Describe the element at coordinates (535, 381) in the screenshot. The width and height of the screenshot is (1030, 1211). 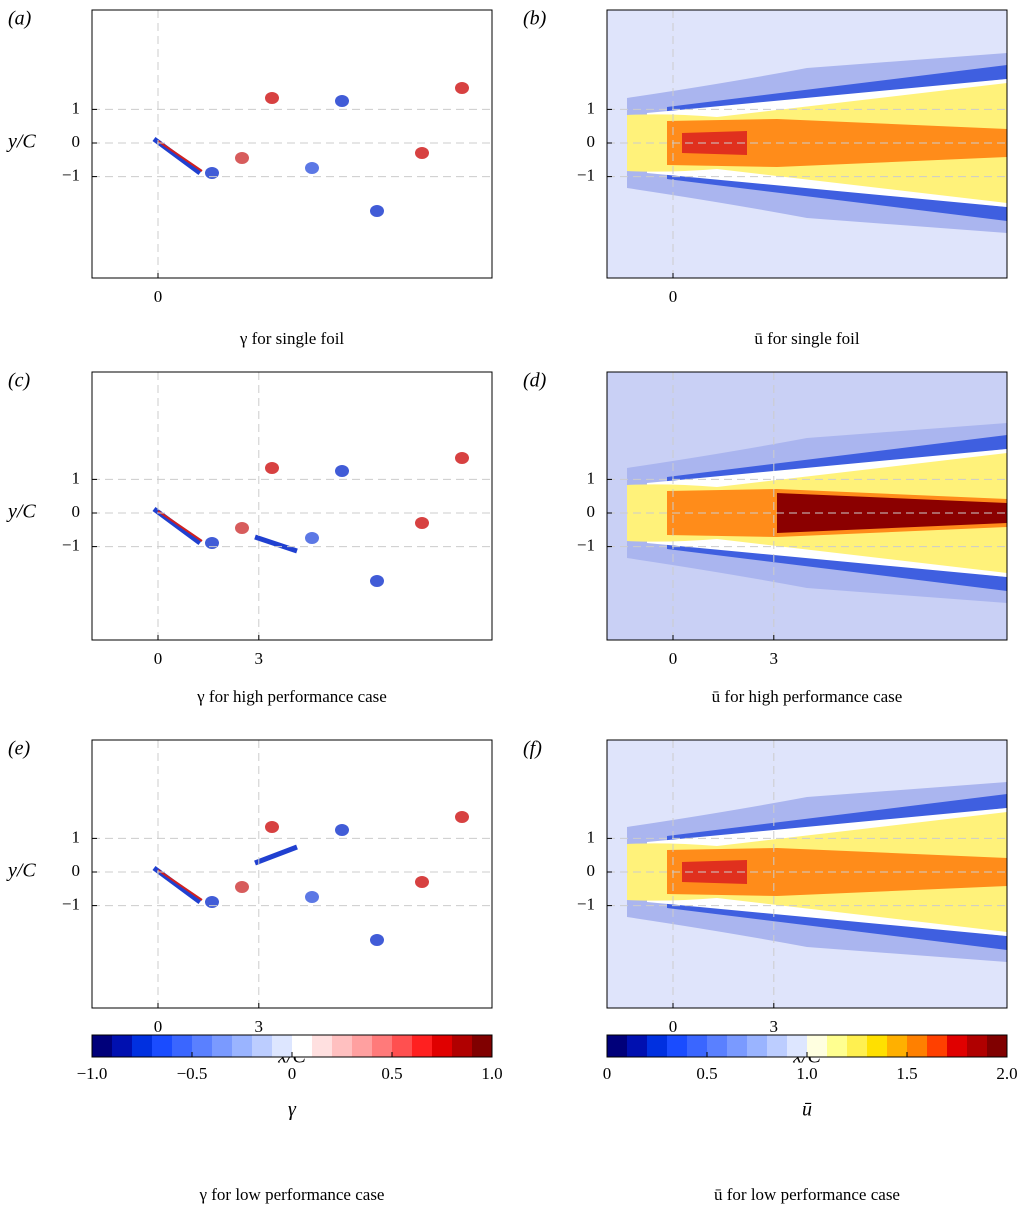
I see `panel-label: (d)` at that location.